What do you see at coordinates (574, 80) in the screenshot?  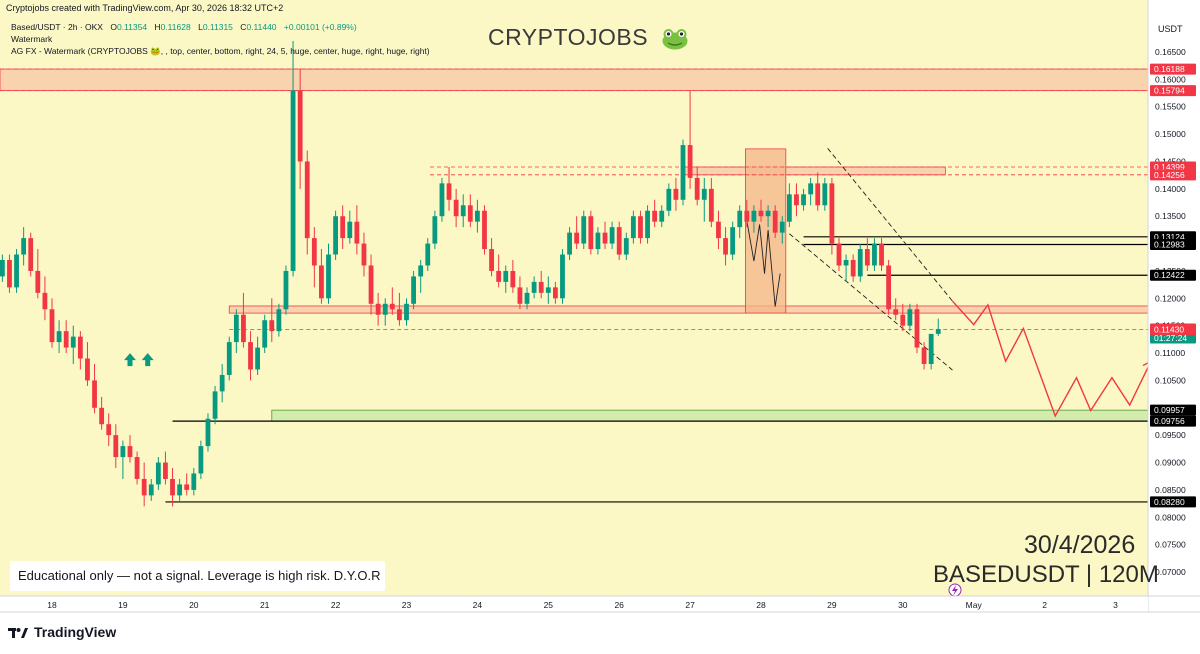 I see `zone-top-resistance` at bounding box center [574, 80].